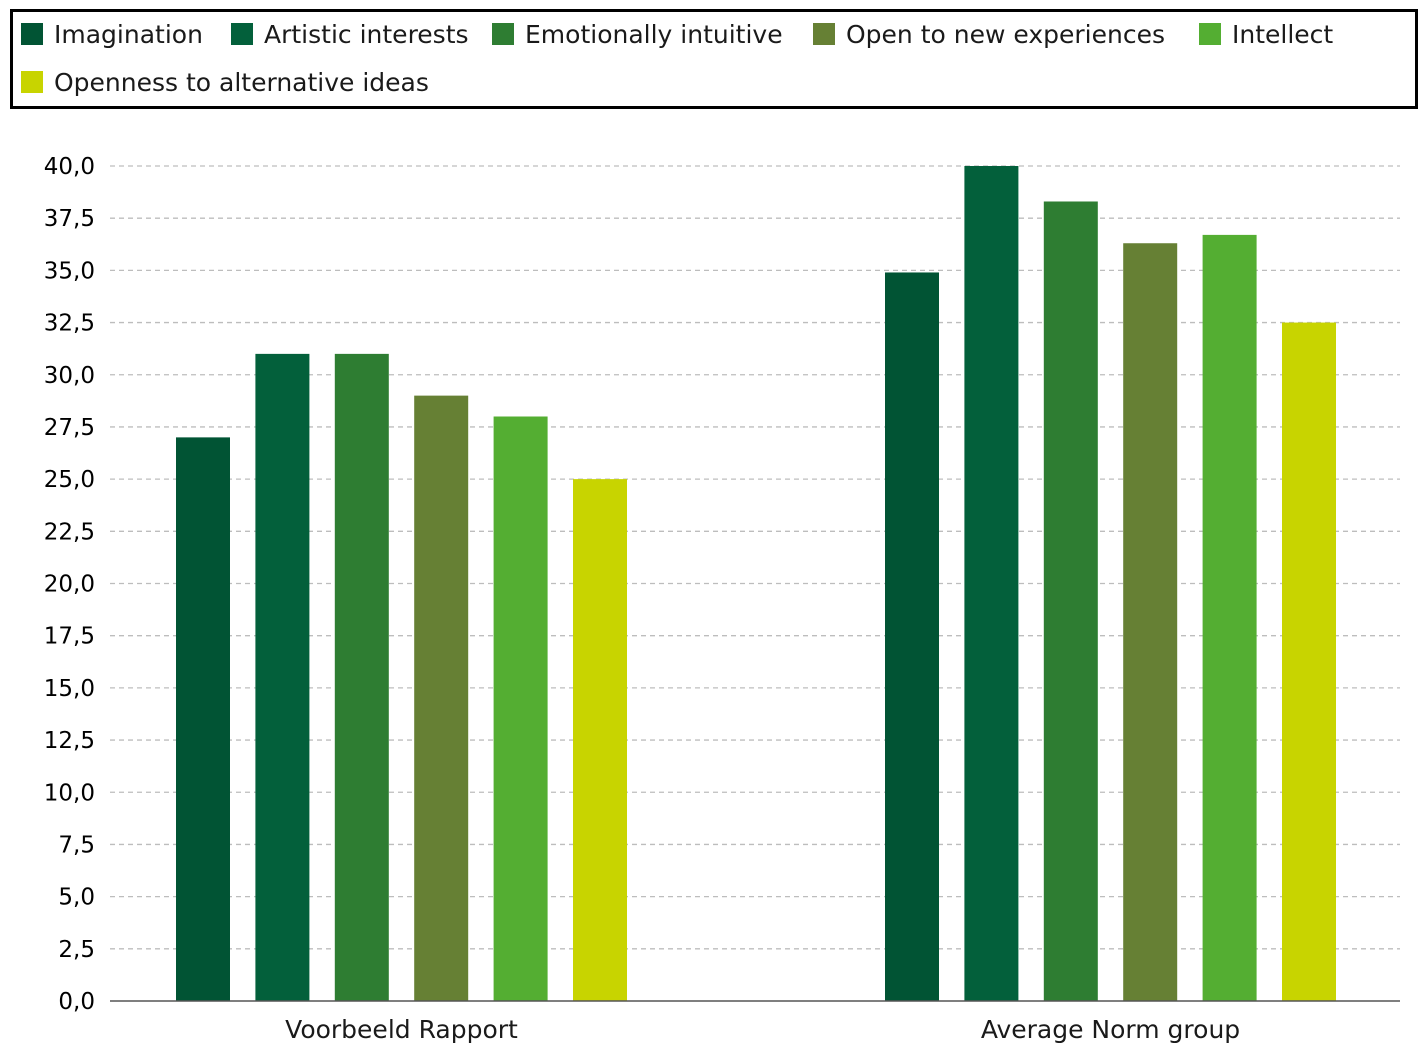  I want to click on y-tick-label: 7,5, so click(76, 845).